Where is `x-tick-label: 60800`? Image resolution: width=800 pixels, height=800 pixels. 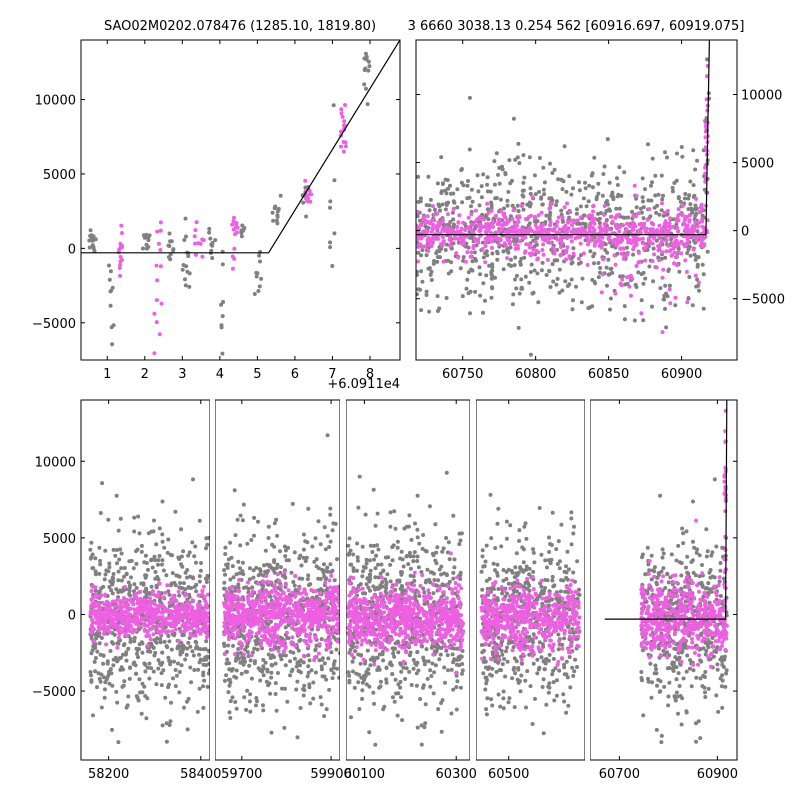 x-tick-label: 60800 is located at coordinates (535, 374).